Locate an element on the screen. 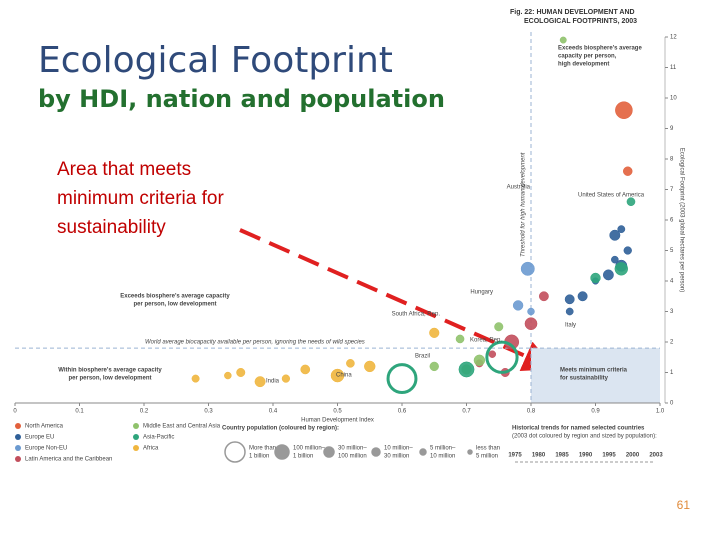 Image resolution: width=720 pixels, height=540 pixels. y-tick-label: 3 is located at coordinates (672, 312).